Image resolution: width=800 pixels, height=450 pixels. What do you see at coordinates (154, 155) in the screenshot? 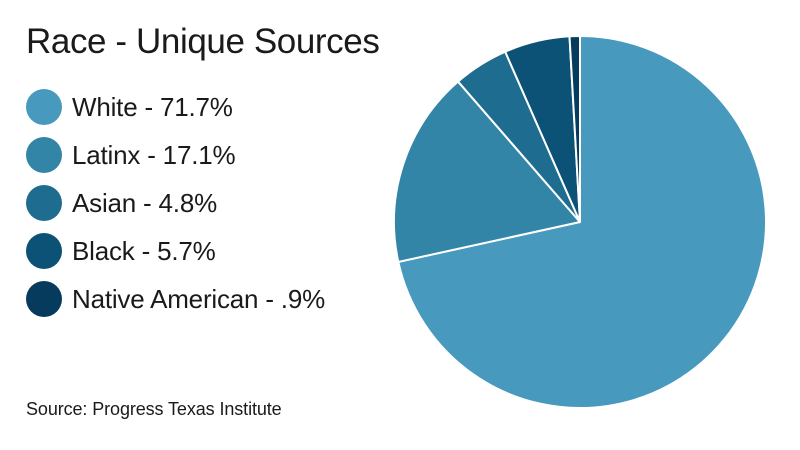
I see `legend-label-latinx: Latinx - 17.1%` at bounding box center [154, 155].